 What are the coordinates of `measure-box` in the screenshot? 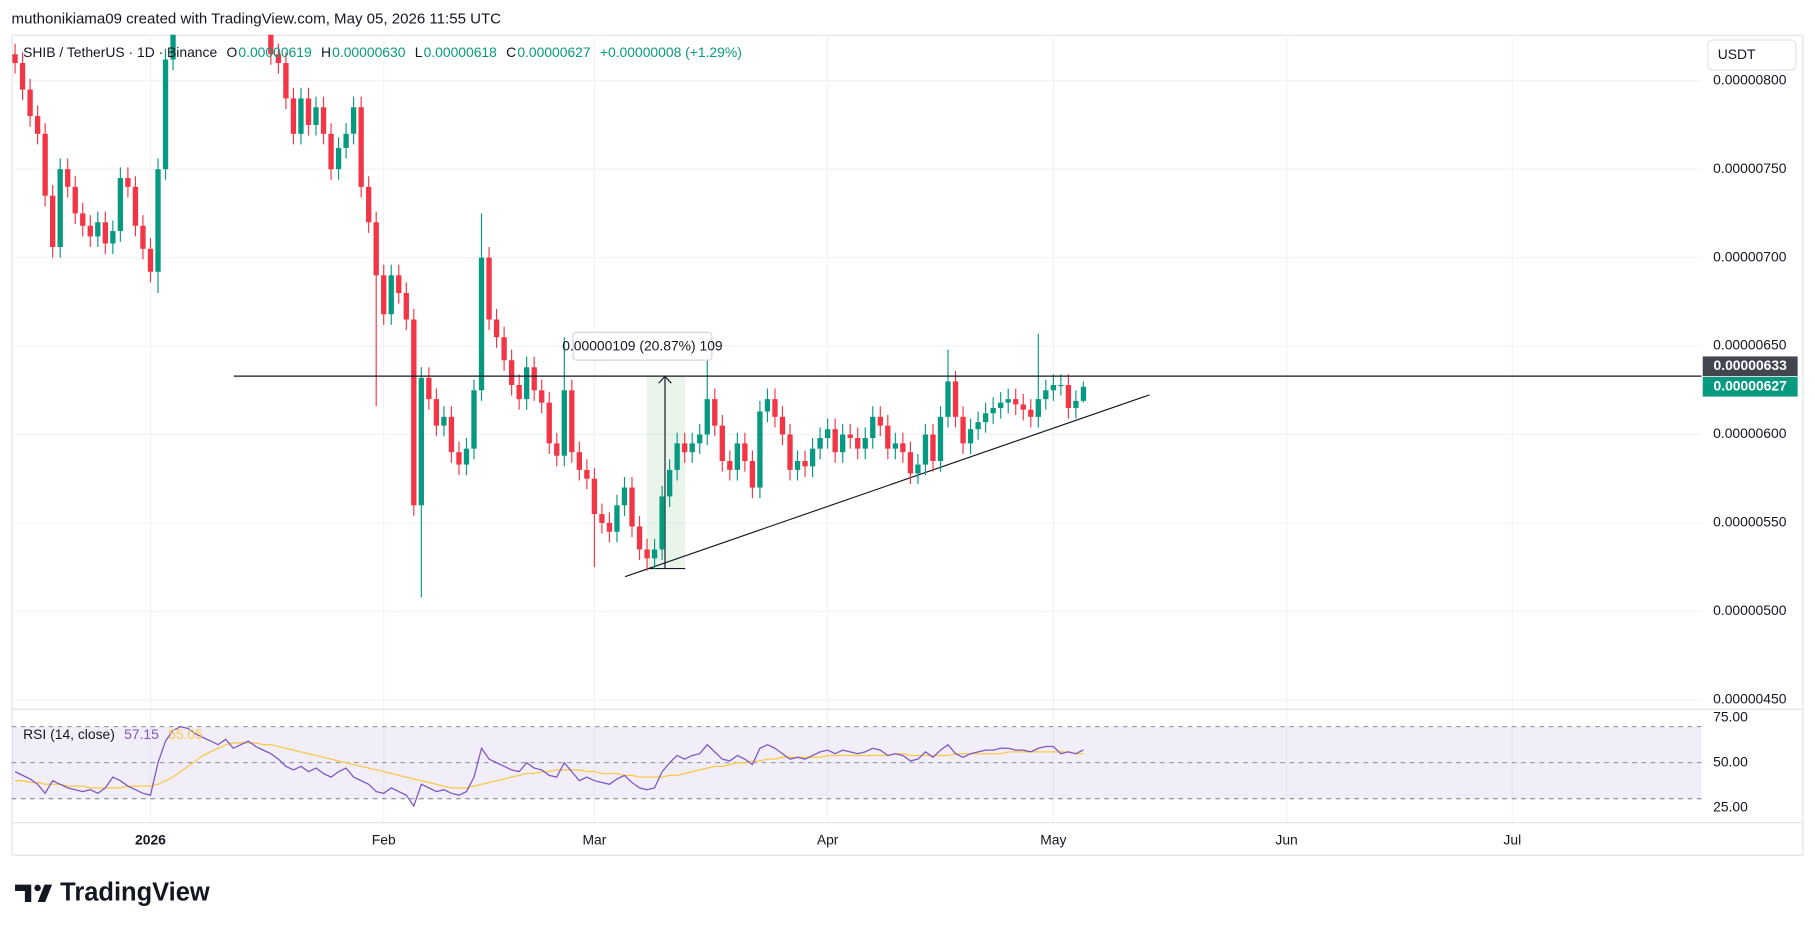 It's located at (666, 472).